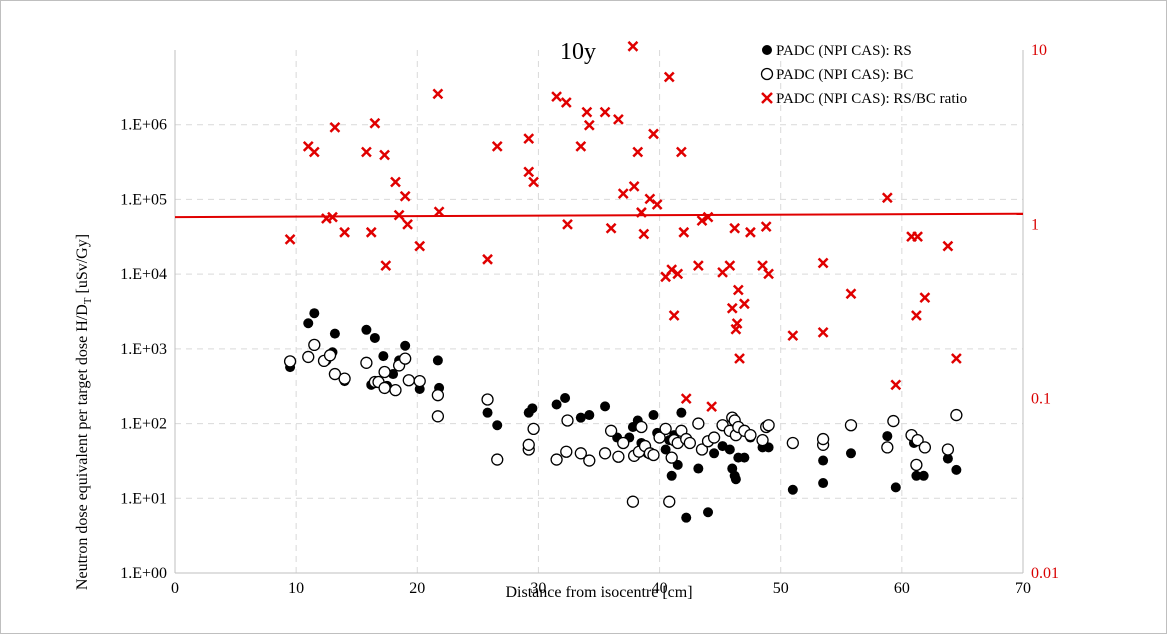  Describe the element at coordinates (601, 588) in the screenshot. I see `x-tick-labels: 0 10 20 30 40 50 60 70` at that location.